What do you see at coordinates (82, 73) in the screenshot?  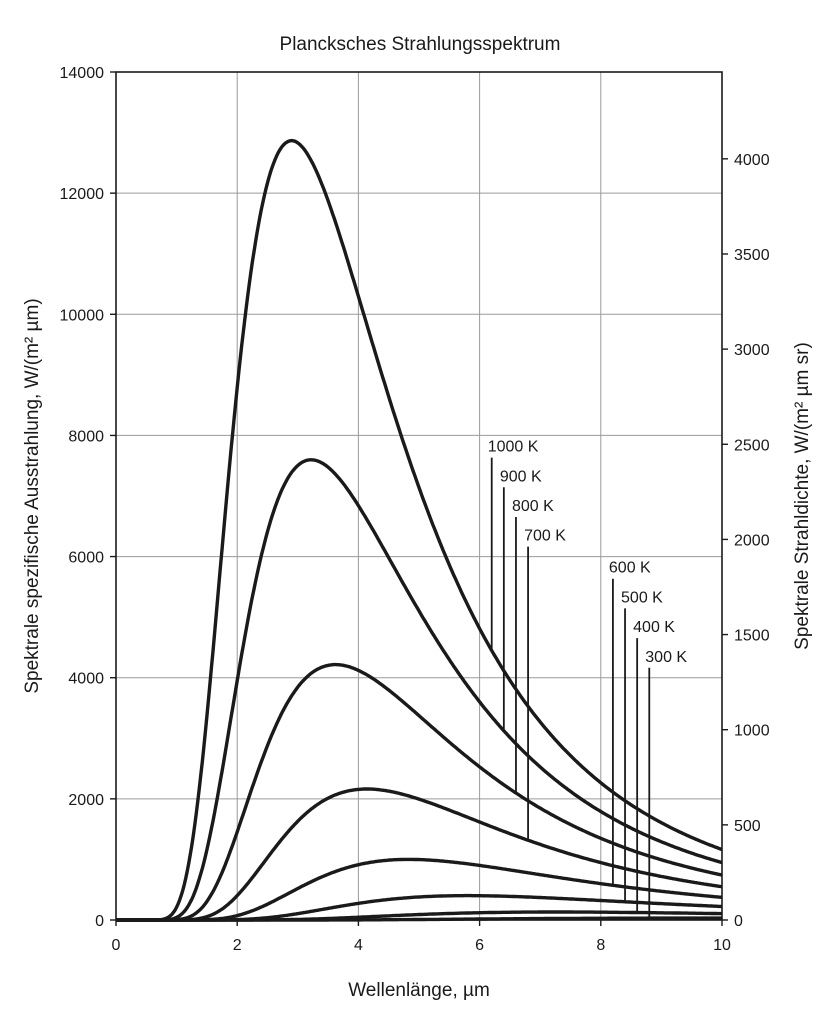 I see `y-tick-label: 14000` at bounding box center [82, 73].